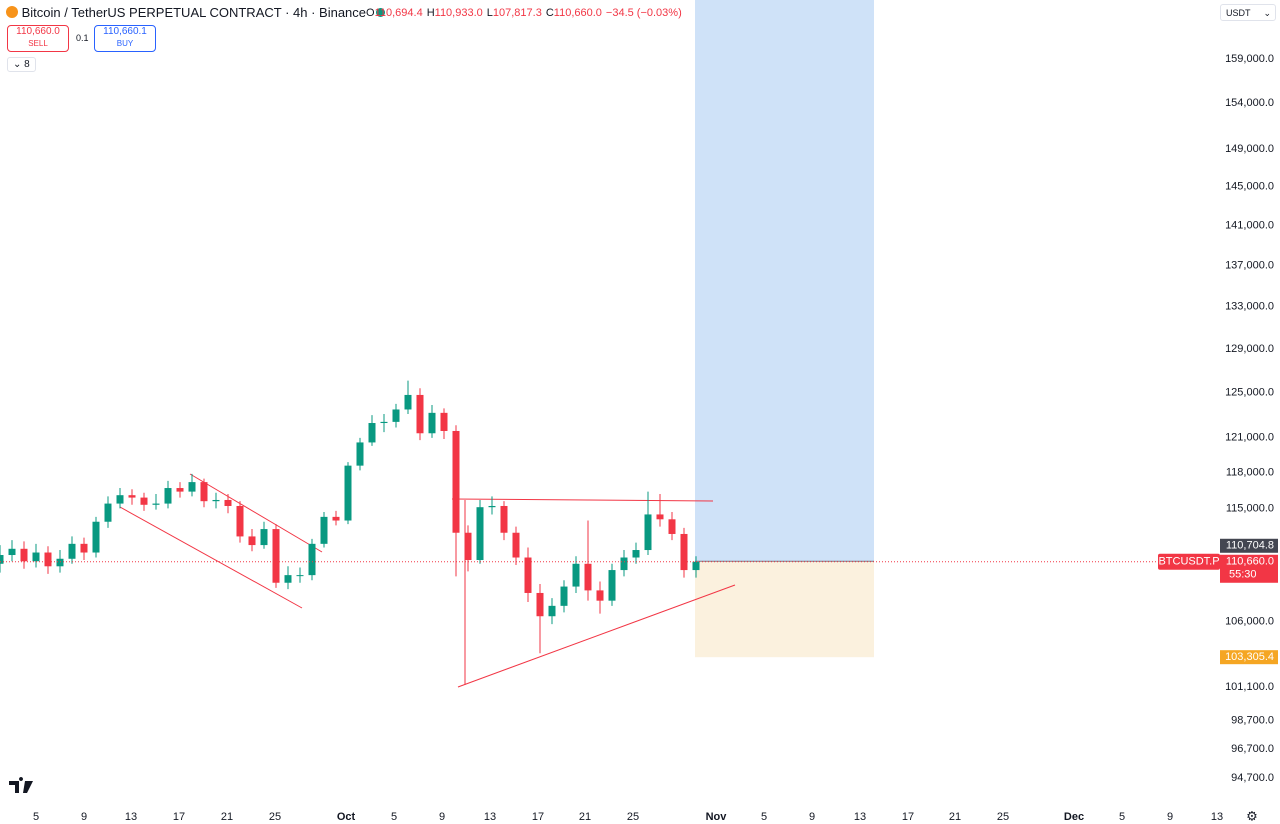  What do you see at coordinates (577, 13) in the screenshot?
I see `ohlc-value: 110,660.0` at bounding box center [577, 13].